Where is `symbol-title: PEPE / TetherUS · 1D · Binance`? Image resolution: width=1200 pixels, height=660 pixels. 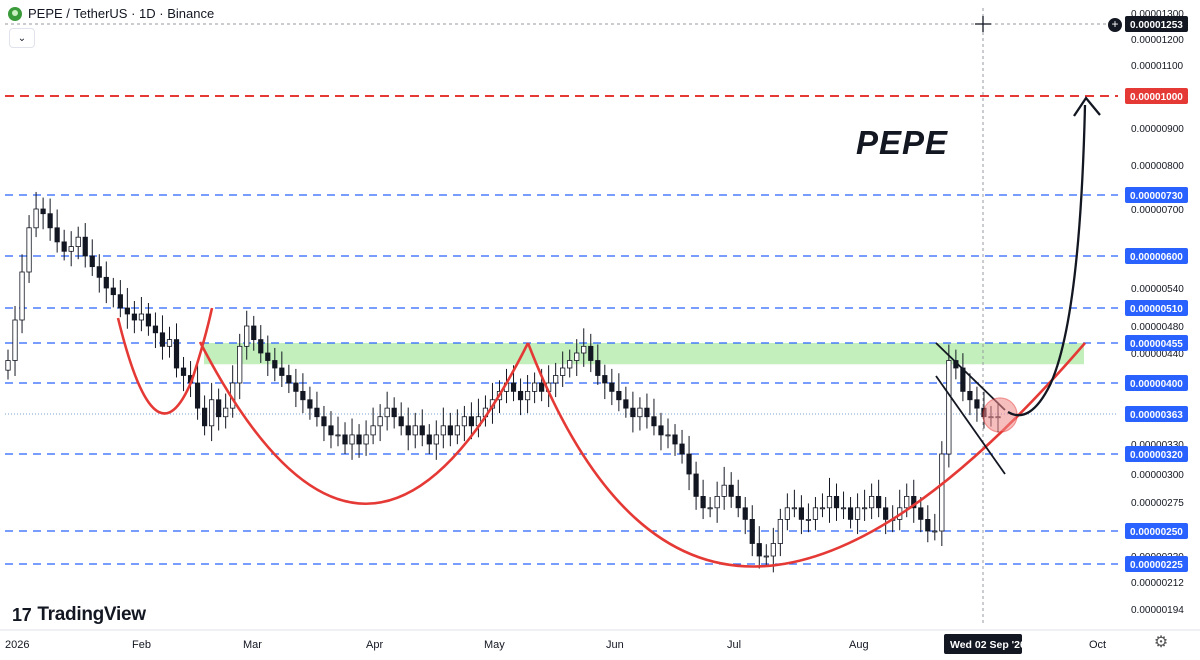 symbol-title: PEPE / TetherUS · 1D · Binance is located at coordinates (121, 13).